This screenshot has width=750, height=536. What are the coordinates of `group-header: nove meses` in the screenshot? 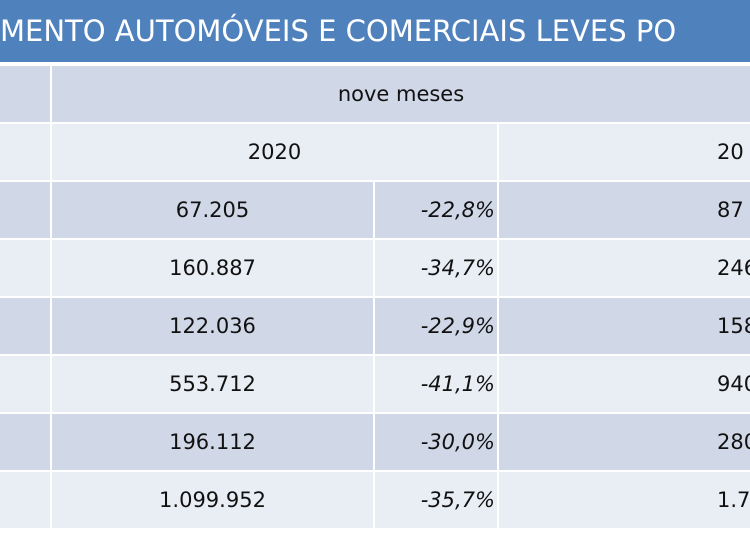 It's located at (401, 94).